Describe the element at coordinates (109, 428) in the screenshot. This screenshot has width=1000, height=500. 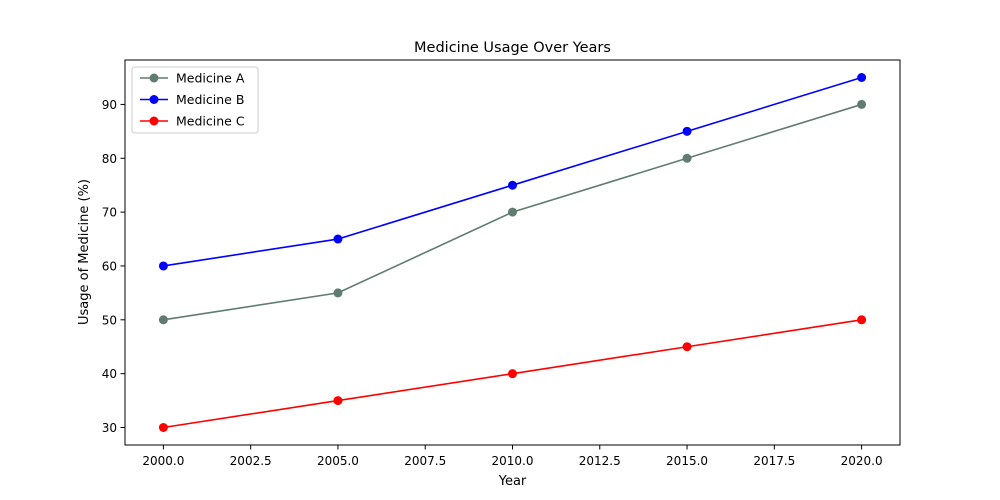
I see `y-tick-label: 30` at that location.